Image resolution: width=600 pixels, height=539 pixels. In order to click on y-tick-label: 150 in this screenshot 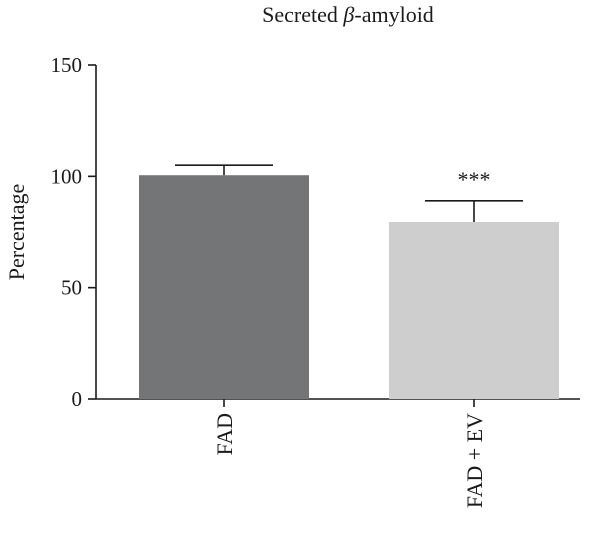, I will do `click(67, 65)`.